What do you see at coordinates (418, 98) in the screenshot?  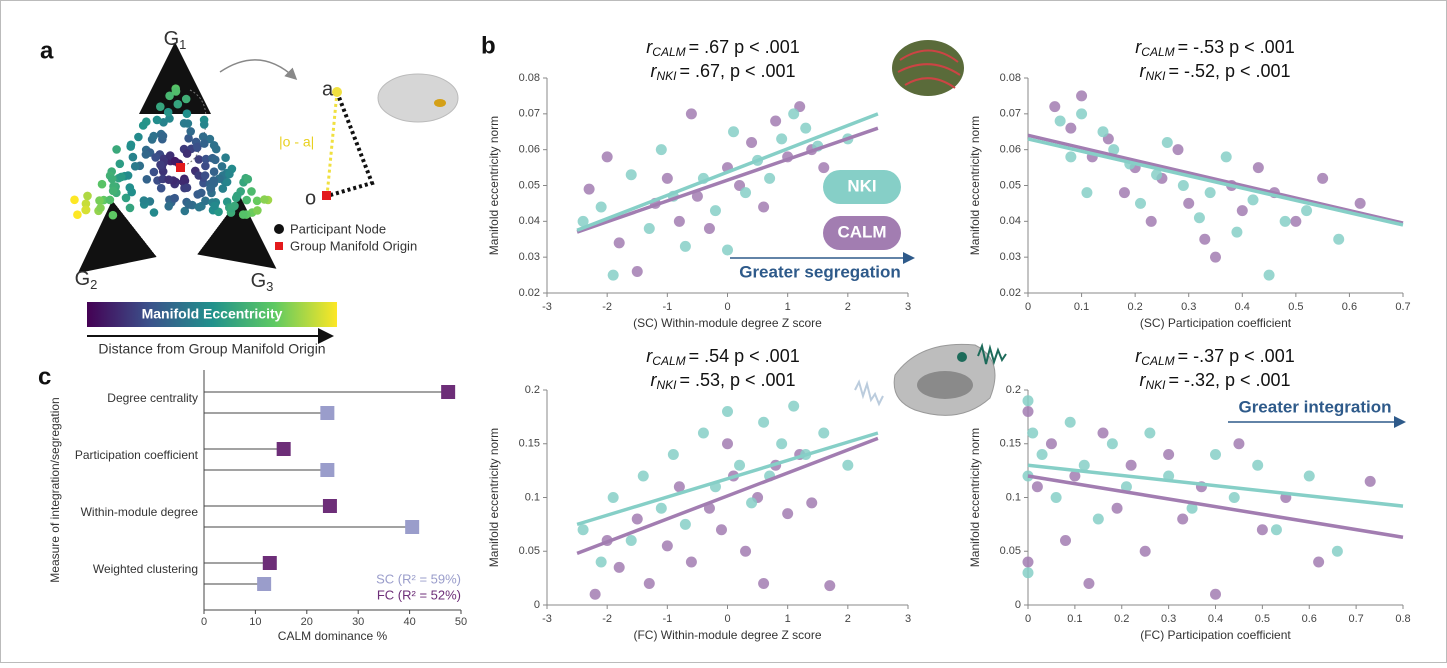 I see `brain-icon` at bounding box center [418, 98].